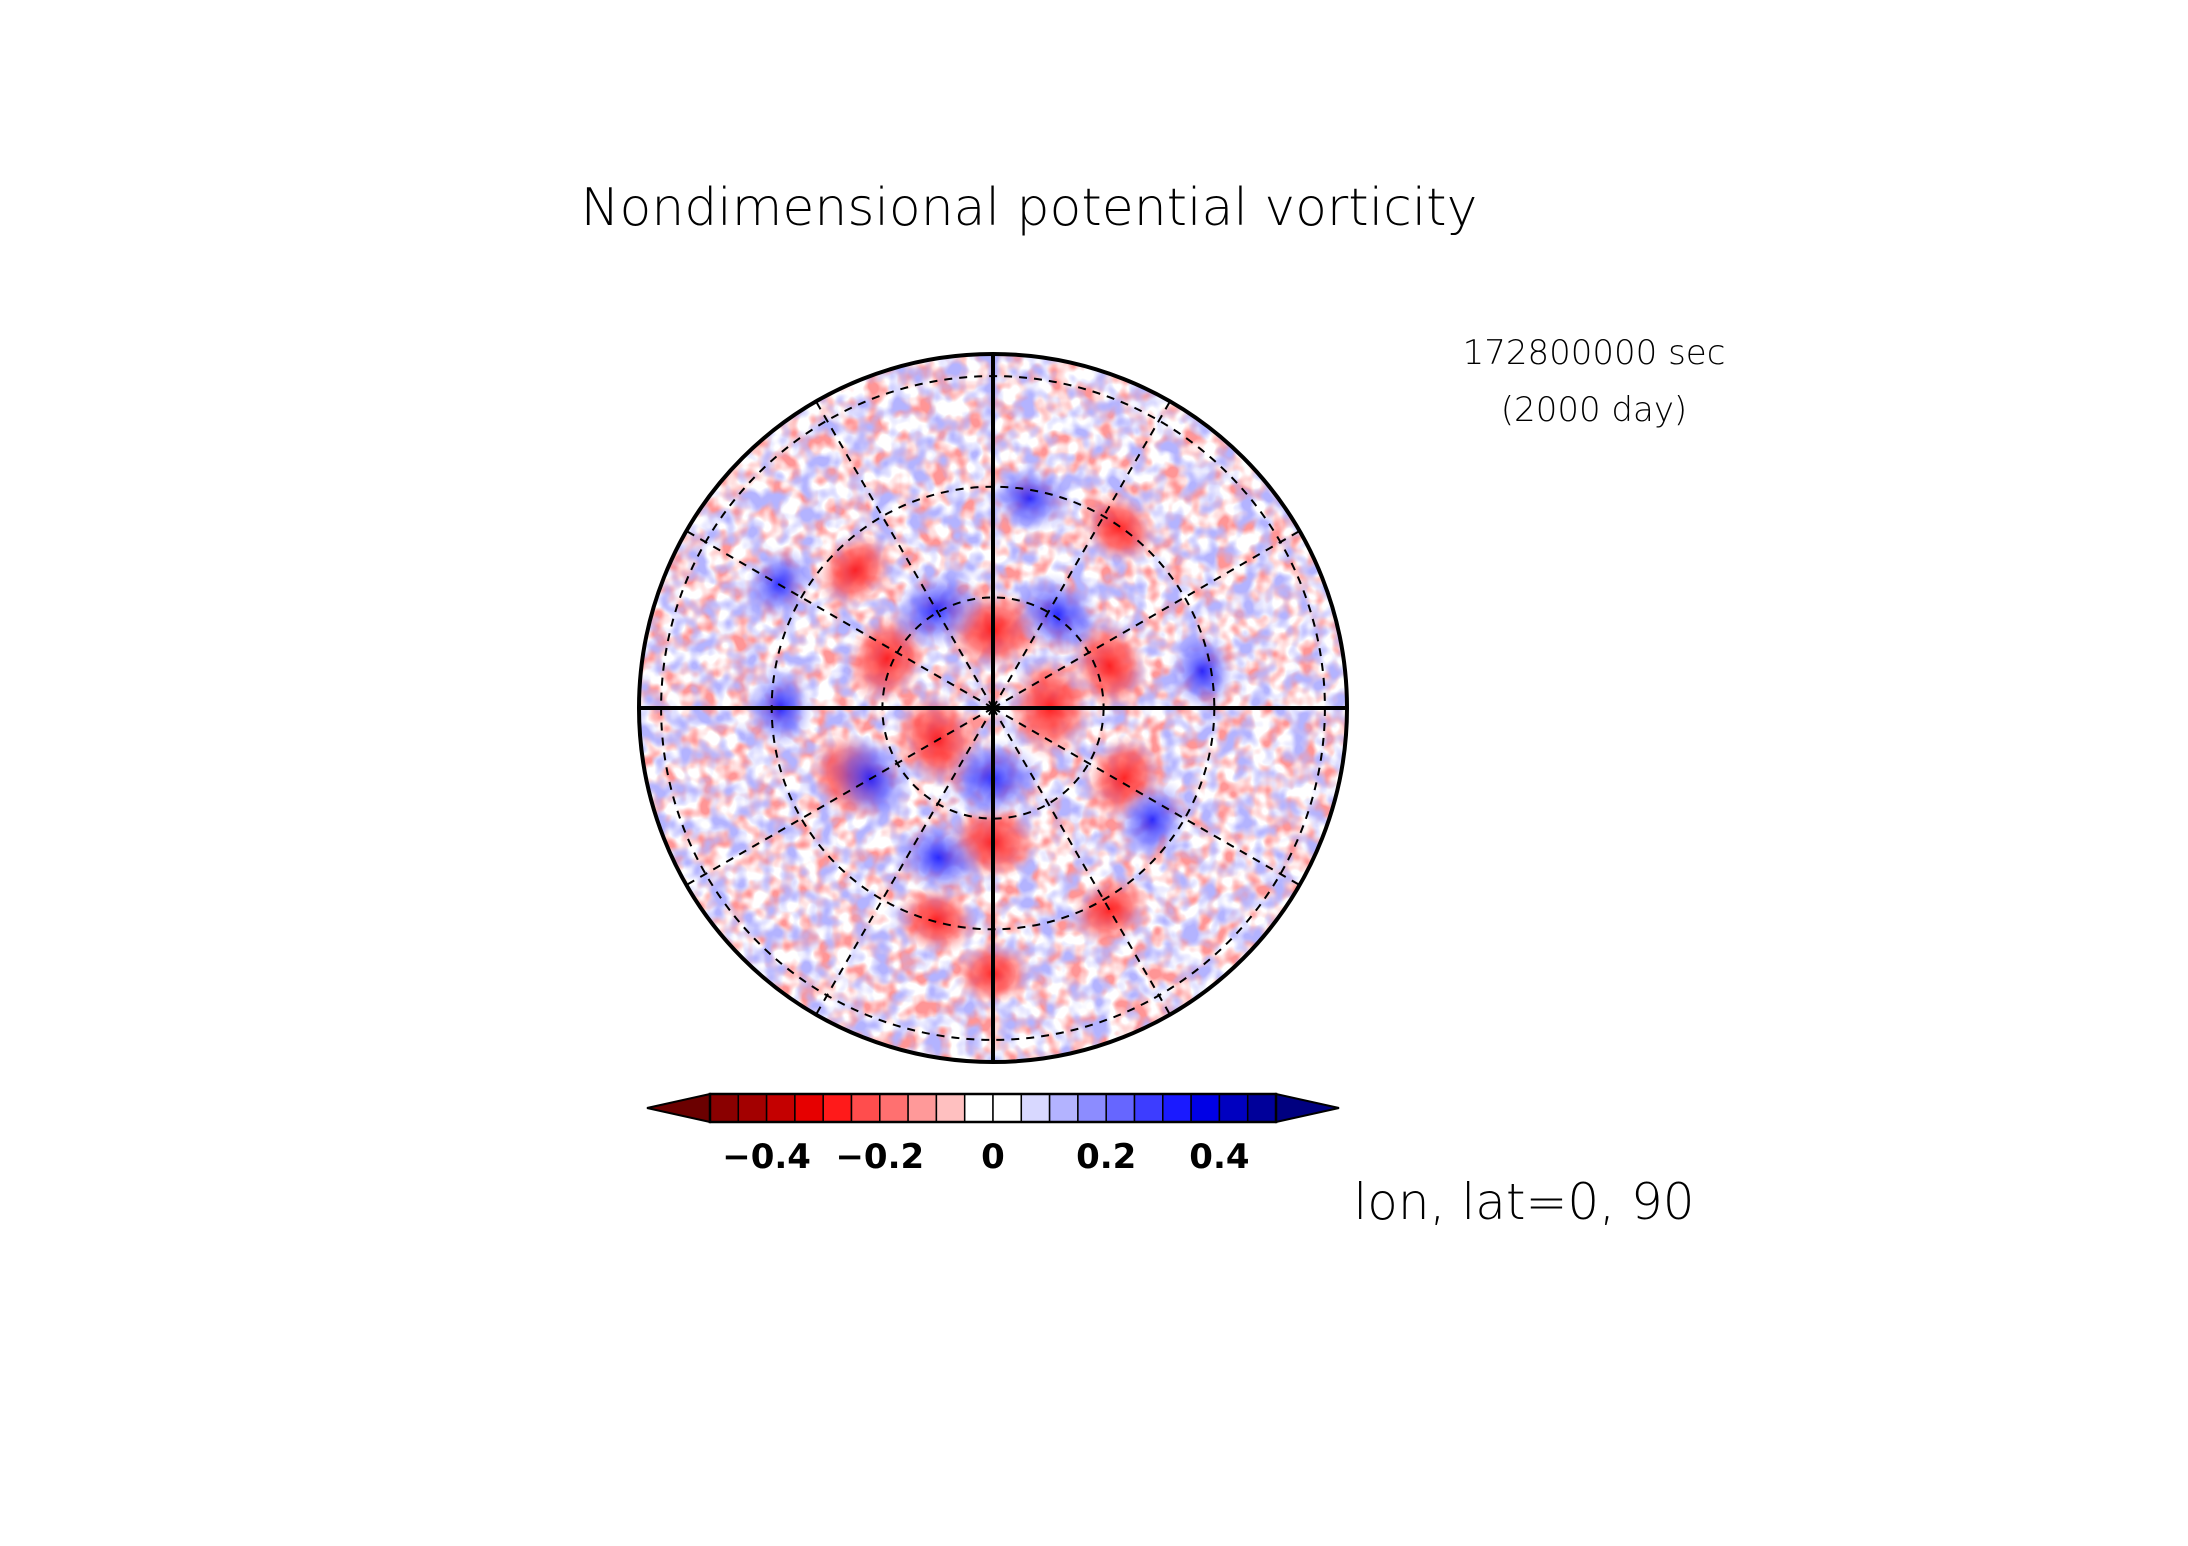  I want to click on time-seconds-label: 172800000 sec, so click(1594, 353).